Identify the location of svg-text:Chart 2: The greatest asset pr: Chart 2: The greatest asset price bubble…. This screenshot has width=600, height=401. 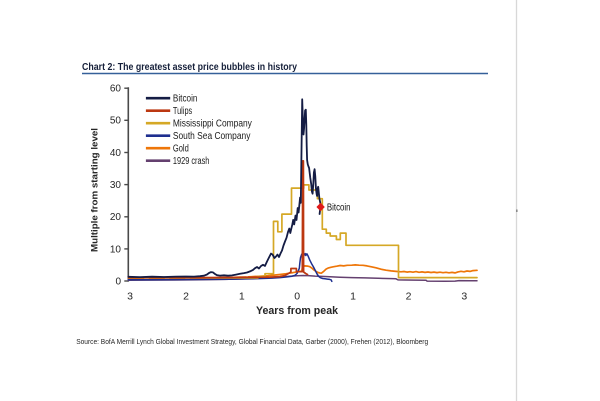
(189, 67).